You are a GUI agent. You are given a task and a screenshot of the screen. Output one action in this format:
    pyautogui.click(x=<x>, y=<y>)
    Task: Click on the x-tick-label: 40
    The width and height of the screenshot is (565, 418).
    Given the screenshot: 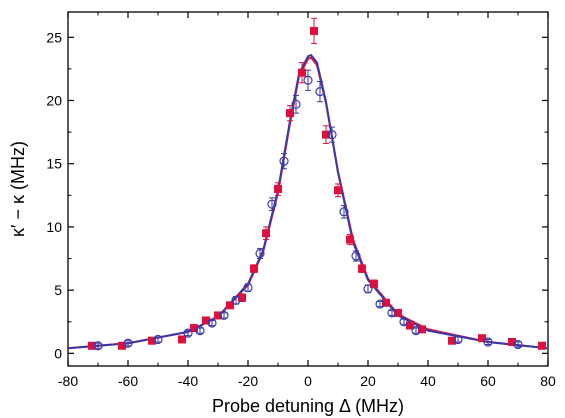 What is the action you would take?
    pyautogui.click(x=428, y=381)
    